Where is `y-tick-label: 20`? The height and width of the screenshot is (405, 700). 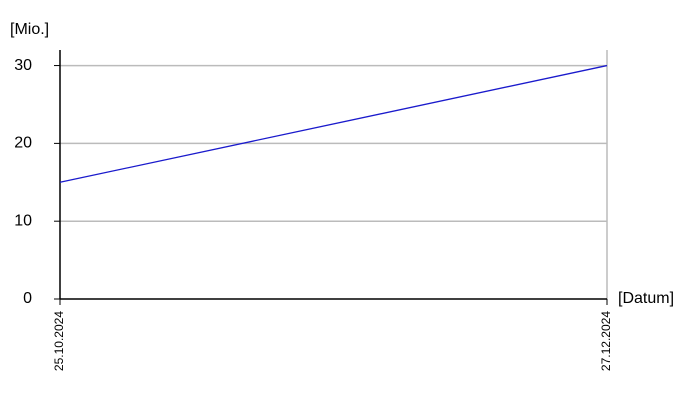
y-tick-label: 20 is located at coordinates (23, 143).